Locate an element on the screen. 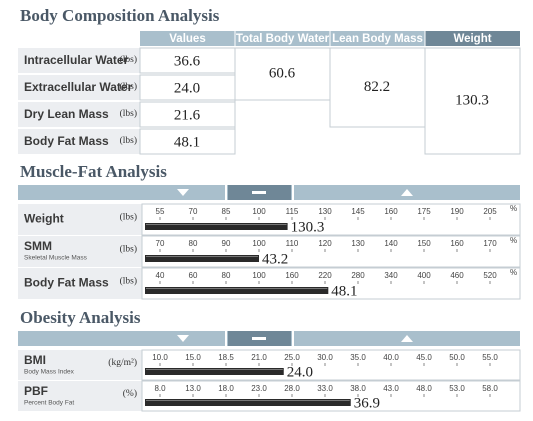 Image resolution: width=533 pixels, height=421 pixels. tick-label: 145 is located at coordinates (358, 211).